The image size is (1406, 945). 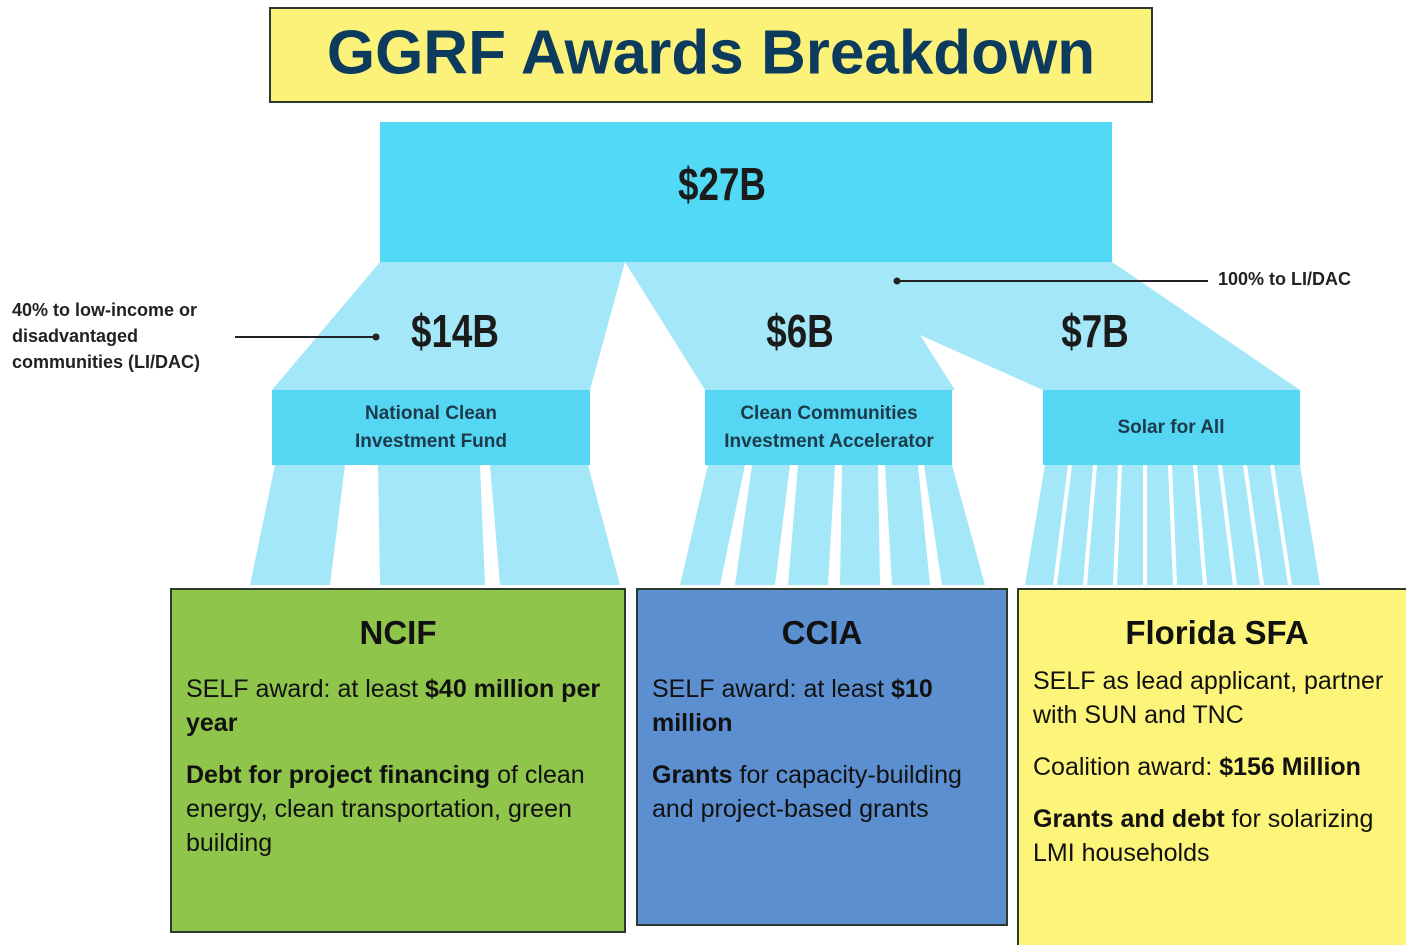 I want to click on box-title: NCIF, so click(x=398, y=632).